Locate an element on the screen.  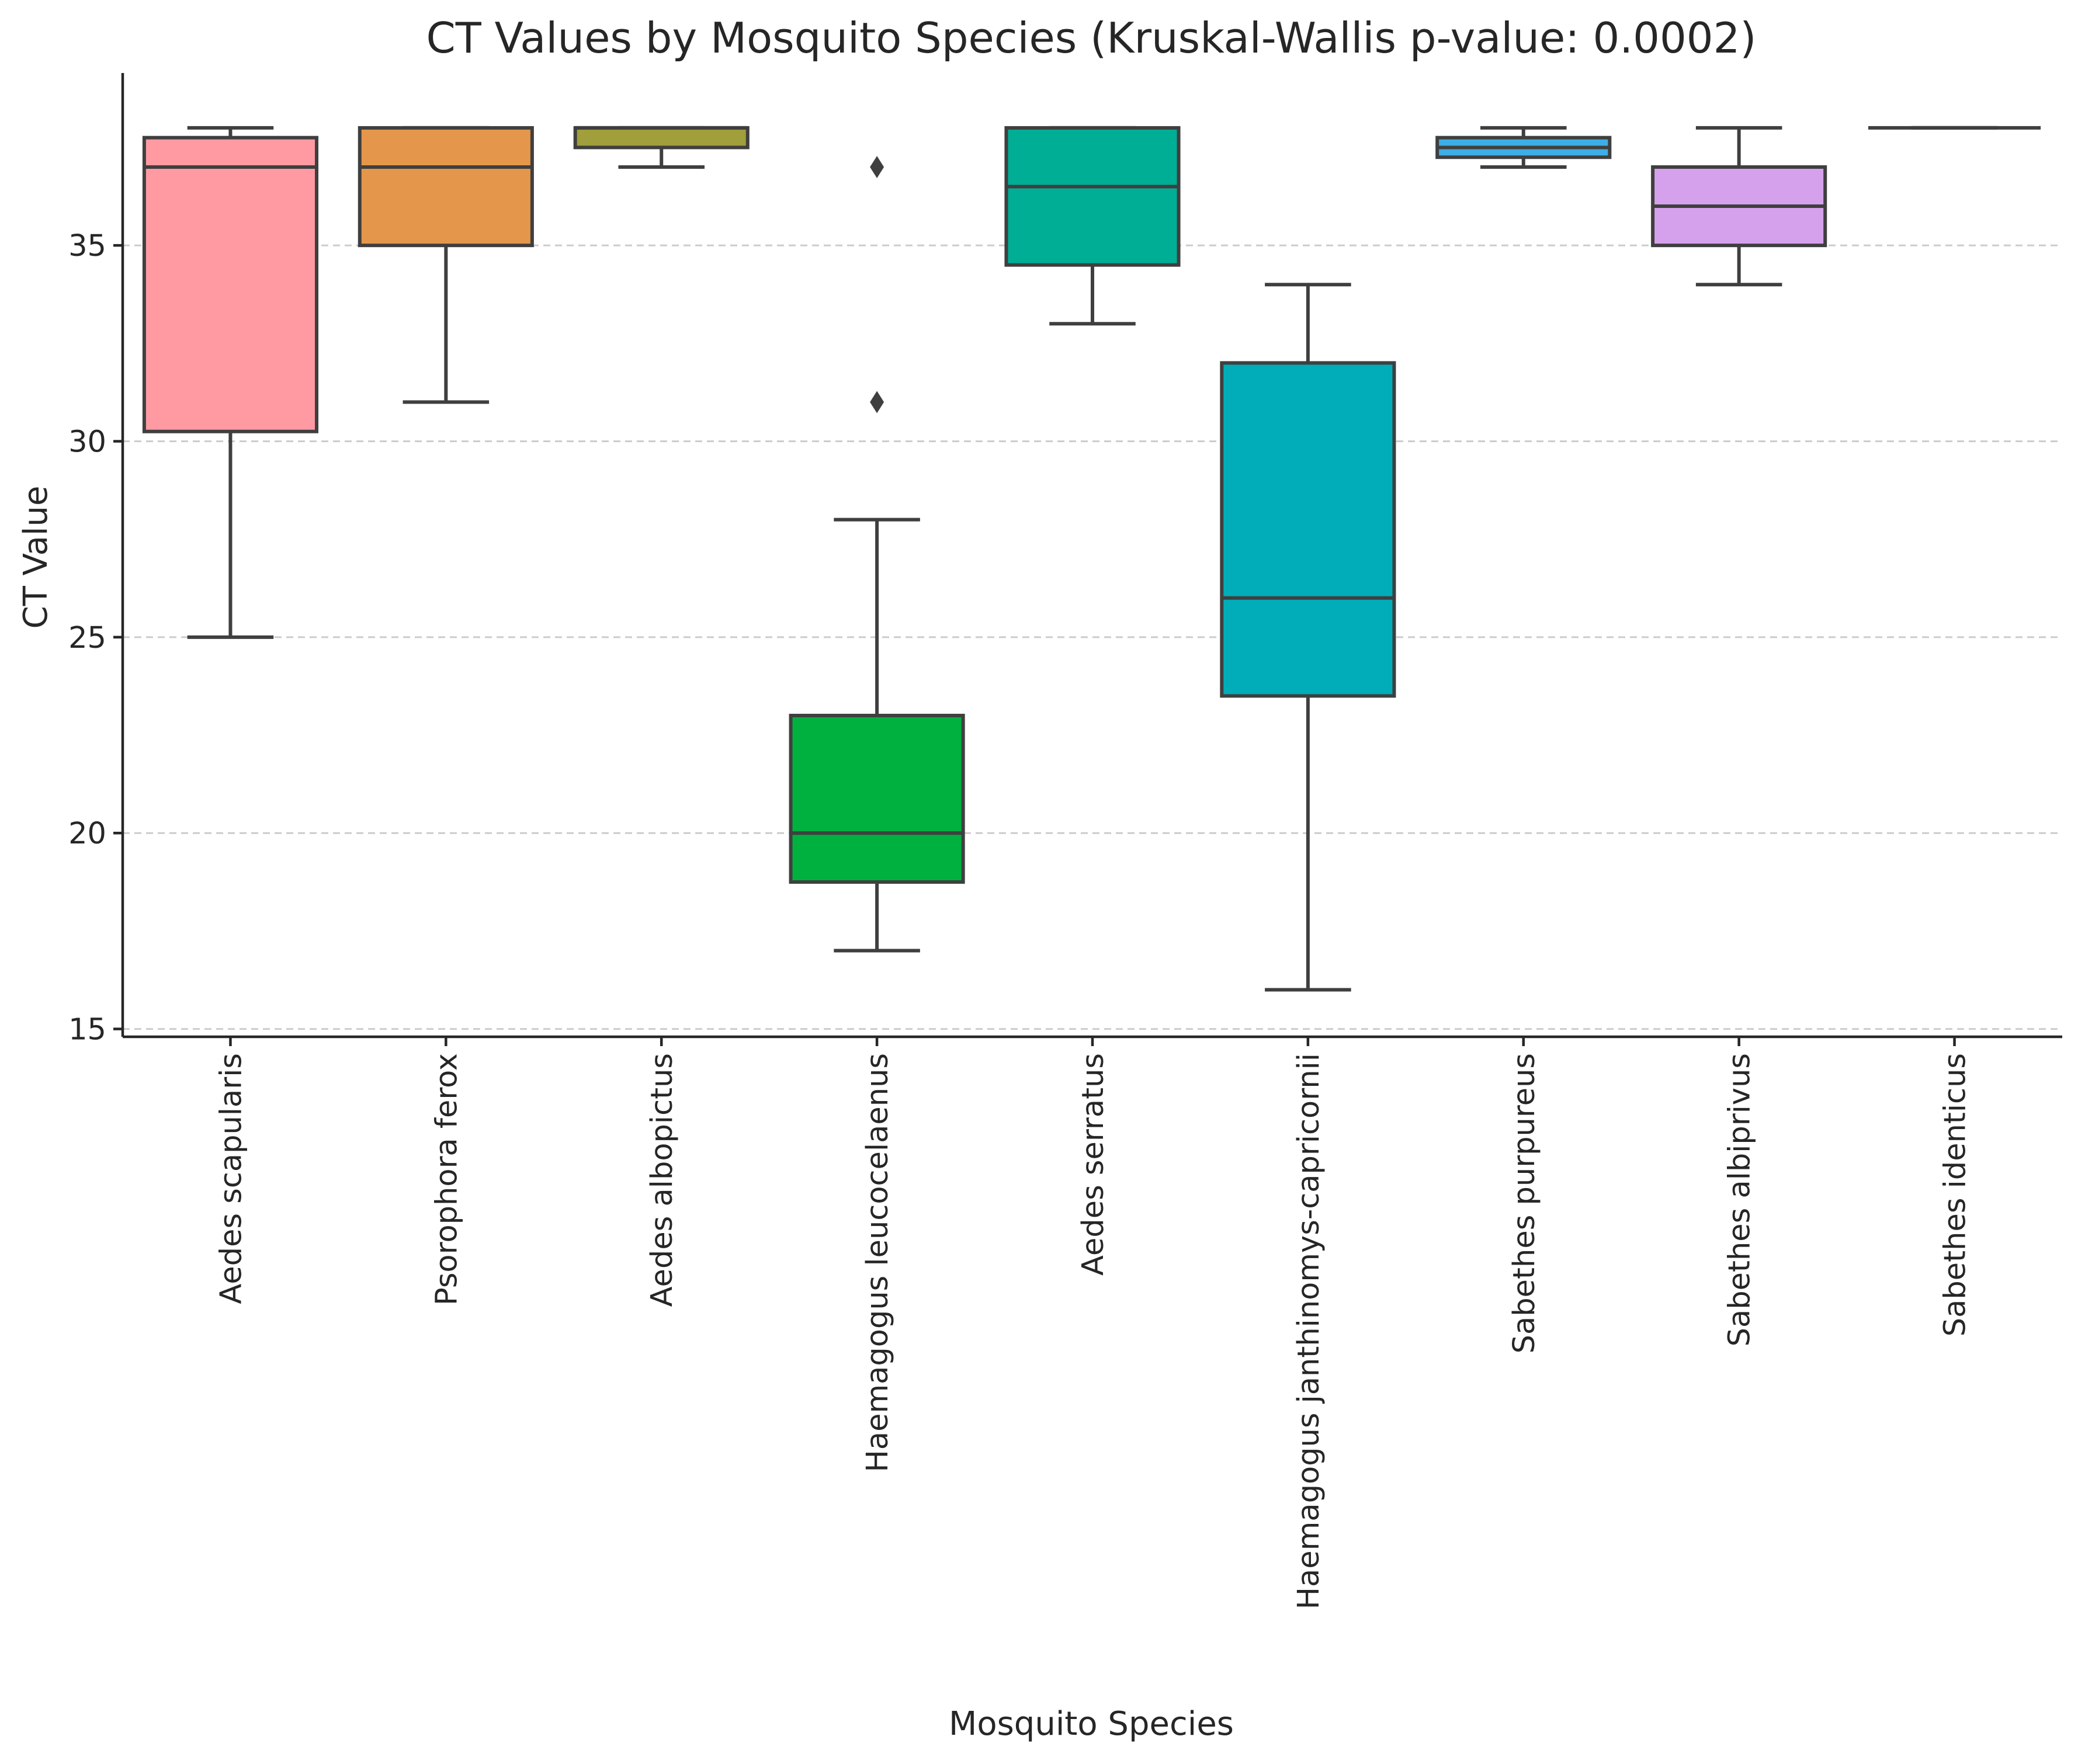
x-tick-label: Haemagogus janthinomys-capricornii is located at coordinates (1309, 1331).